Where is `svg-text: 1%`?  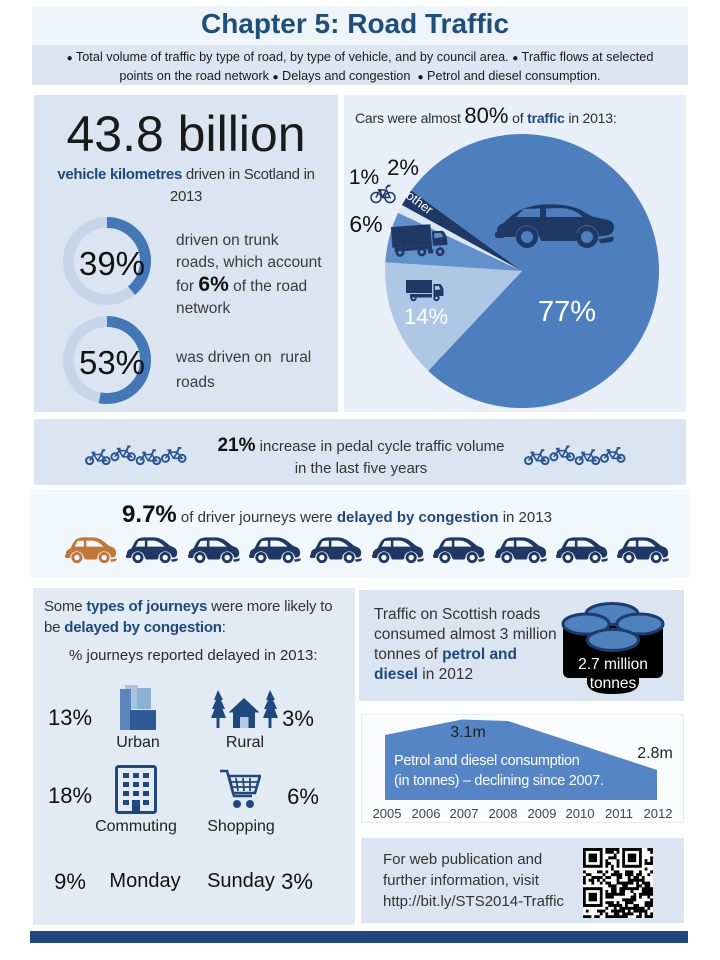 svg-text: 1% is located at coordinates (364, 177).